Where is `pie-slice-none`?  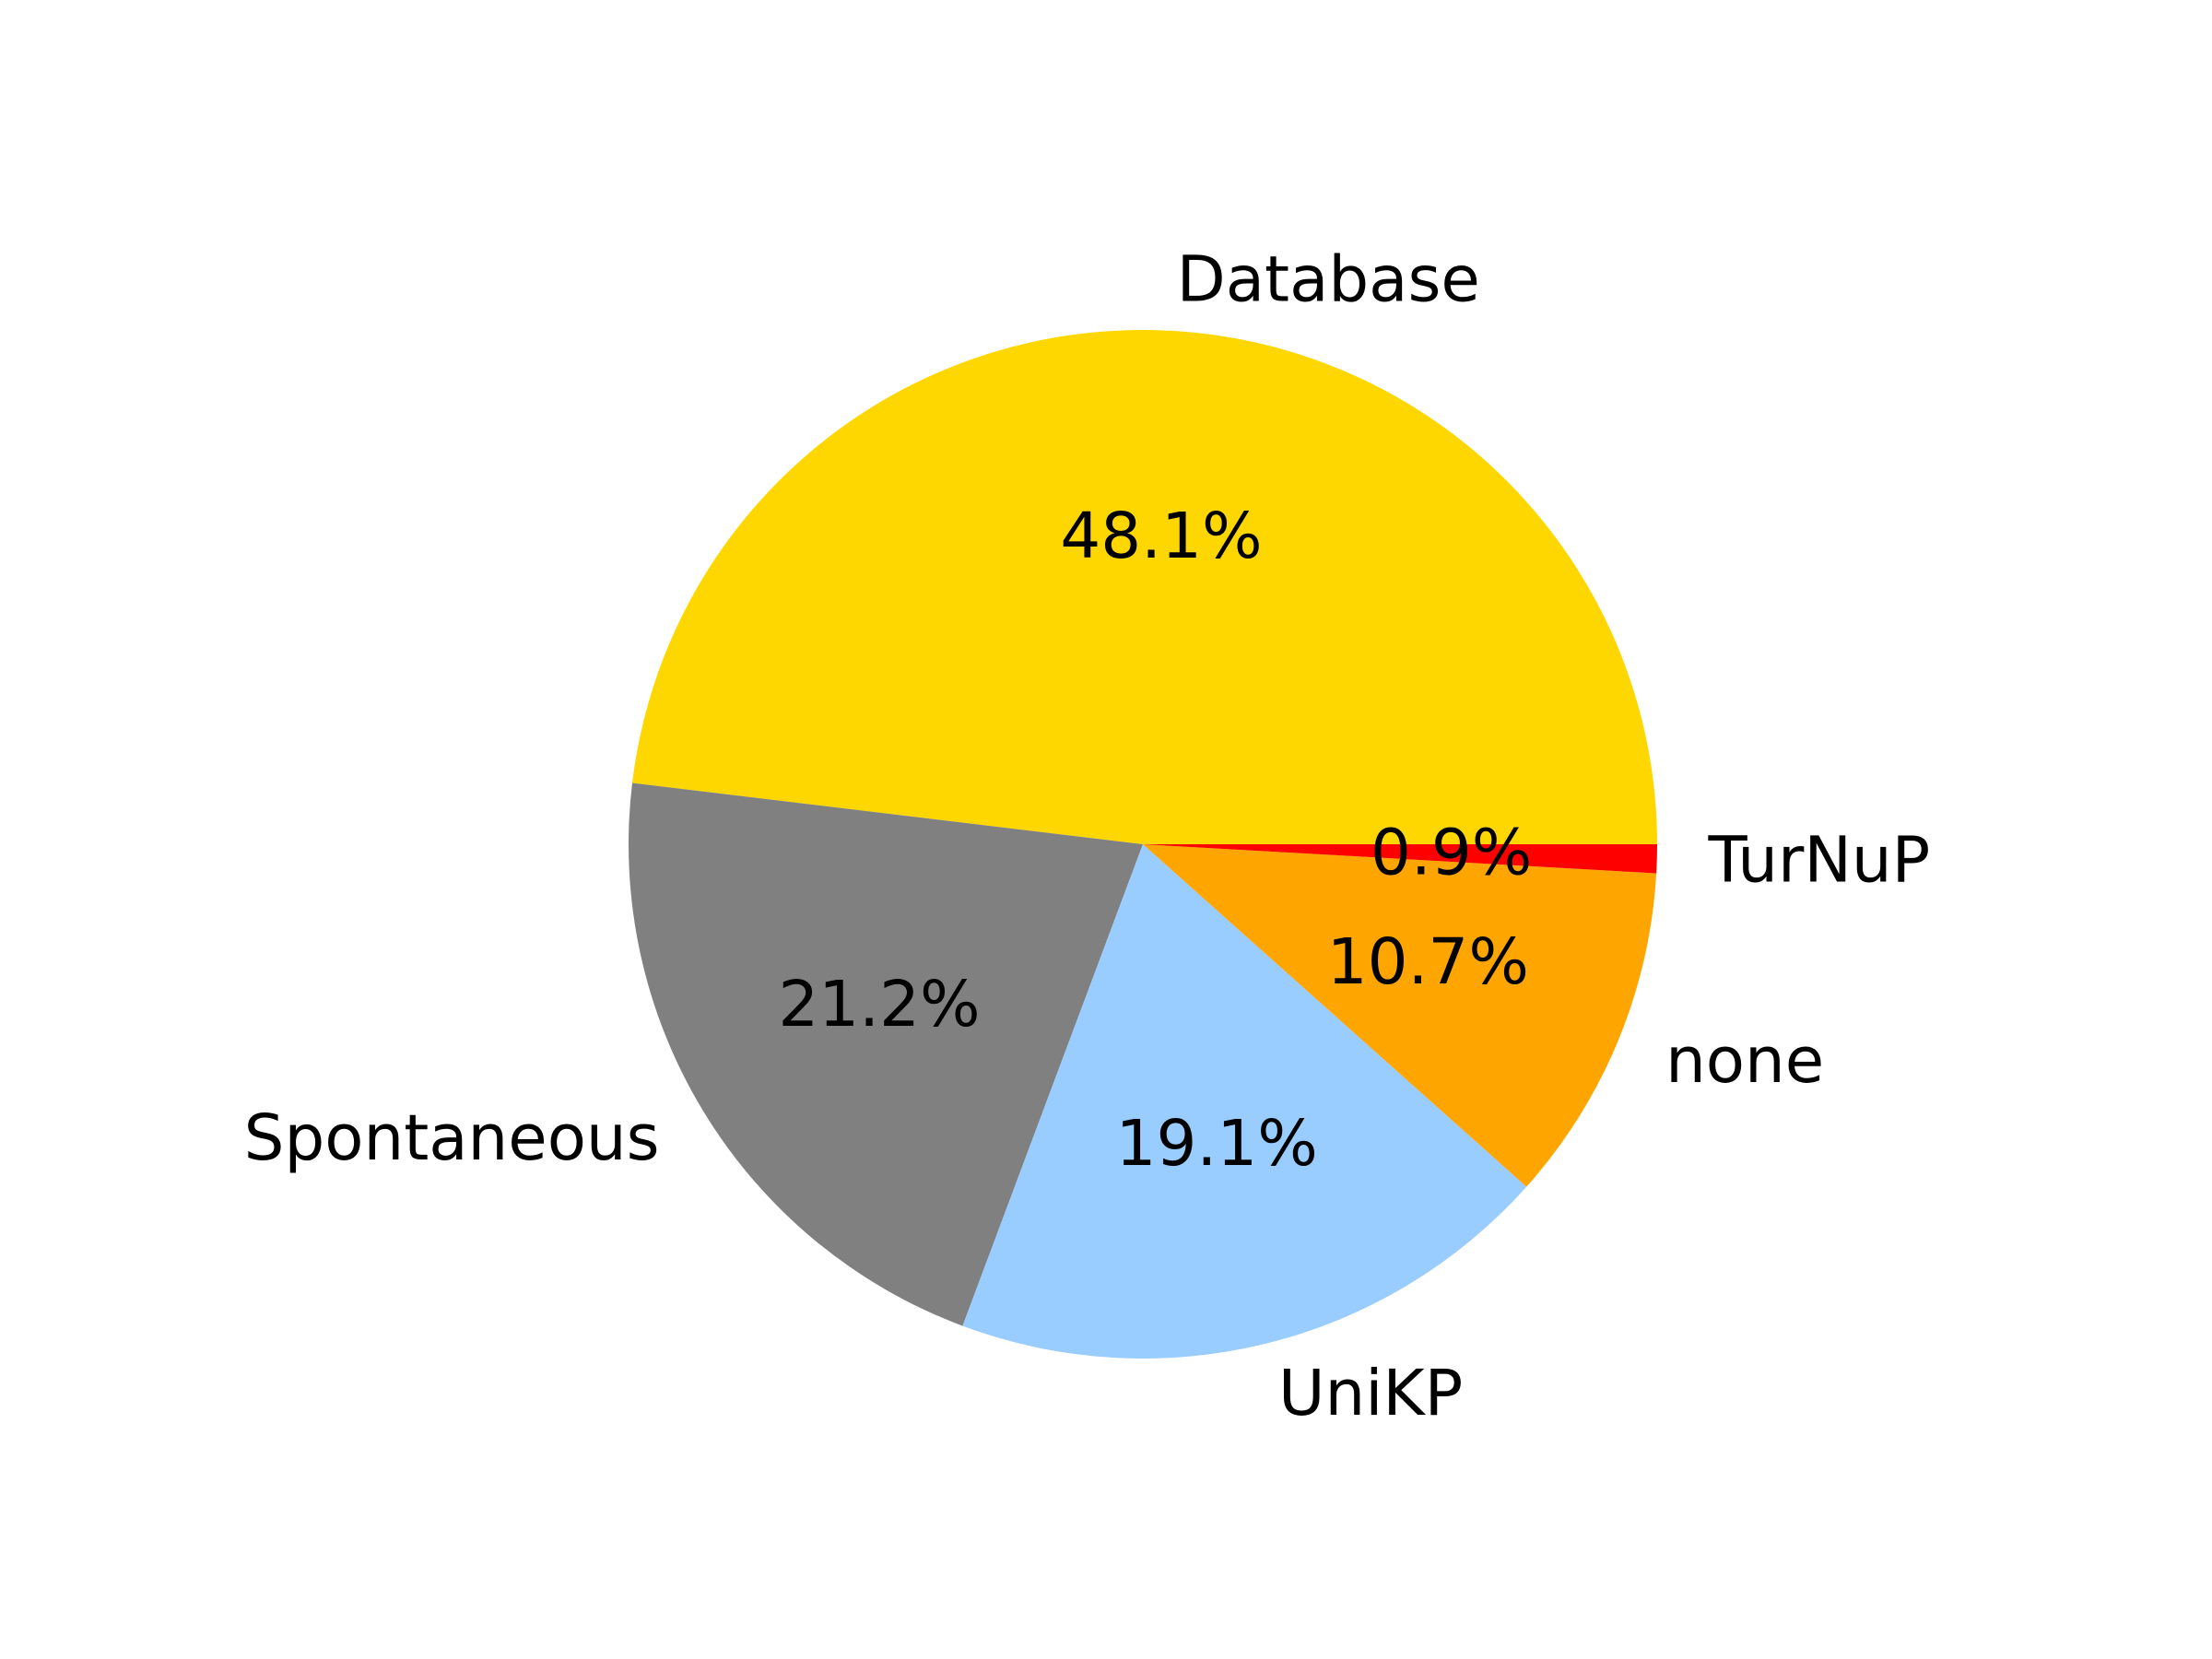 pie-slice-none is located at coordinates (1400, 1015).